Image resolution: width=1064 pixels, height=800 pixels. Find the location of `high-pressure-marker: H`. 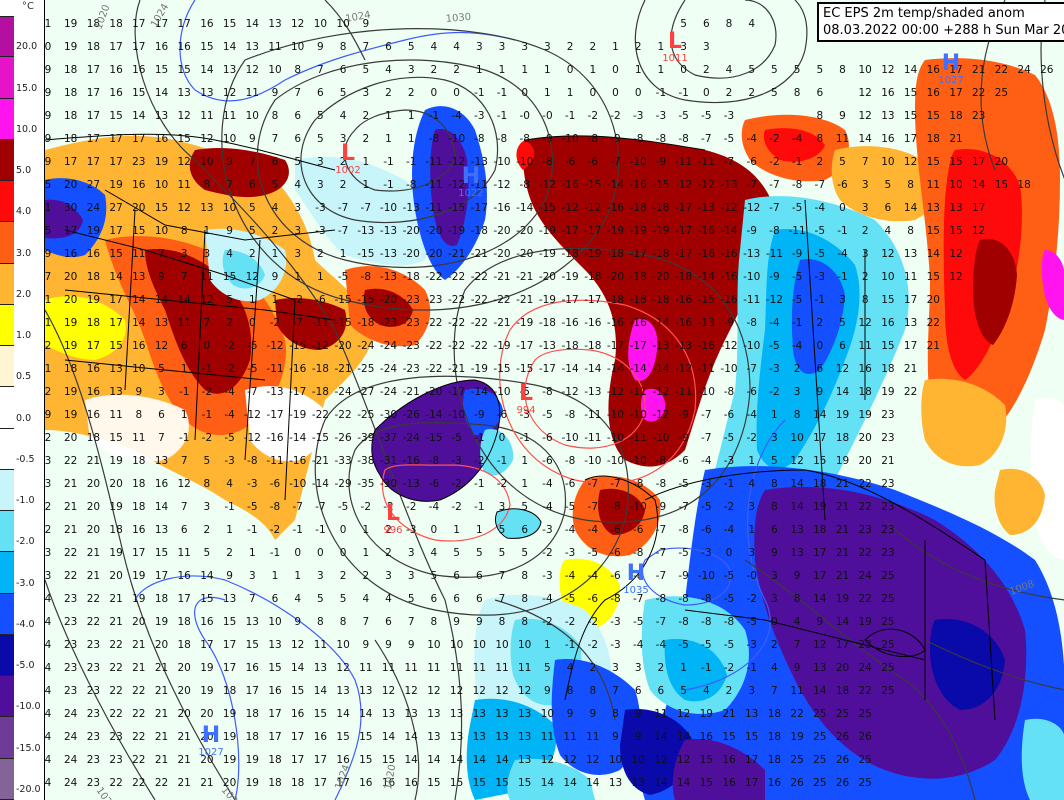

high-pressure-marker: H is located at coordinates (471, 176).